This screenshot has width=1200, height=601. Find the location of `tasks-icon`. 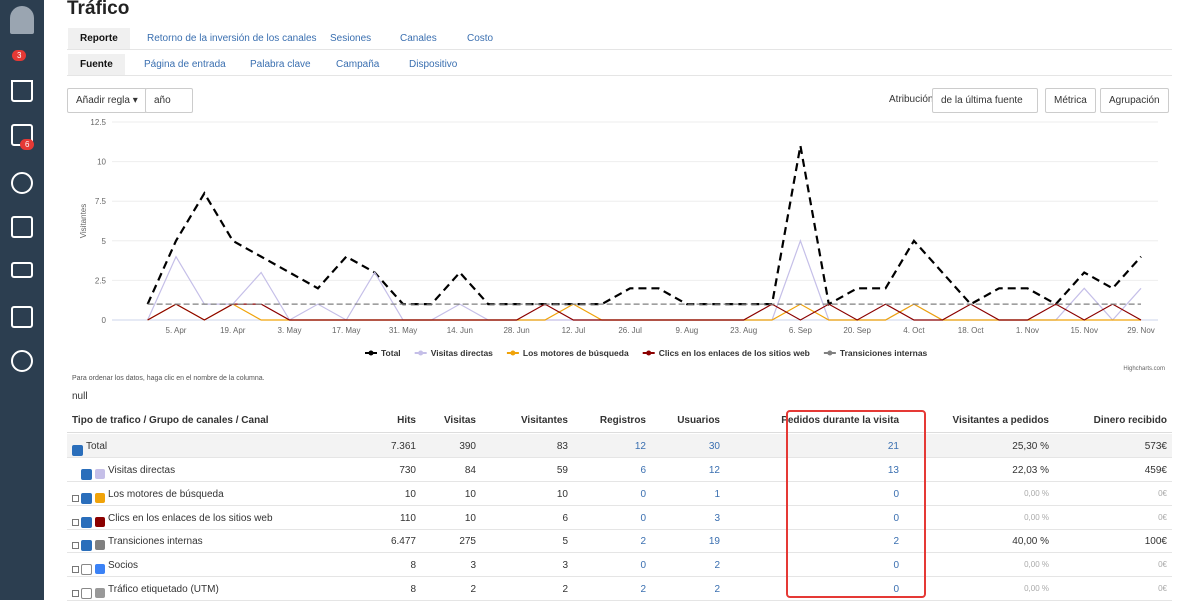

tasks-icon is located at coordinates (22, 227).